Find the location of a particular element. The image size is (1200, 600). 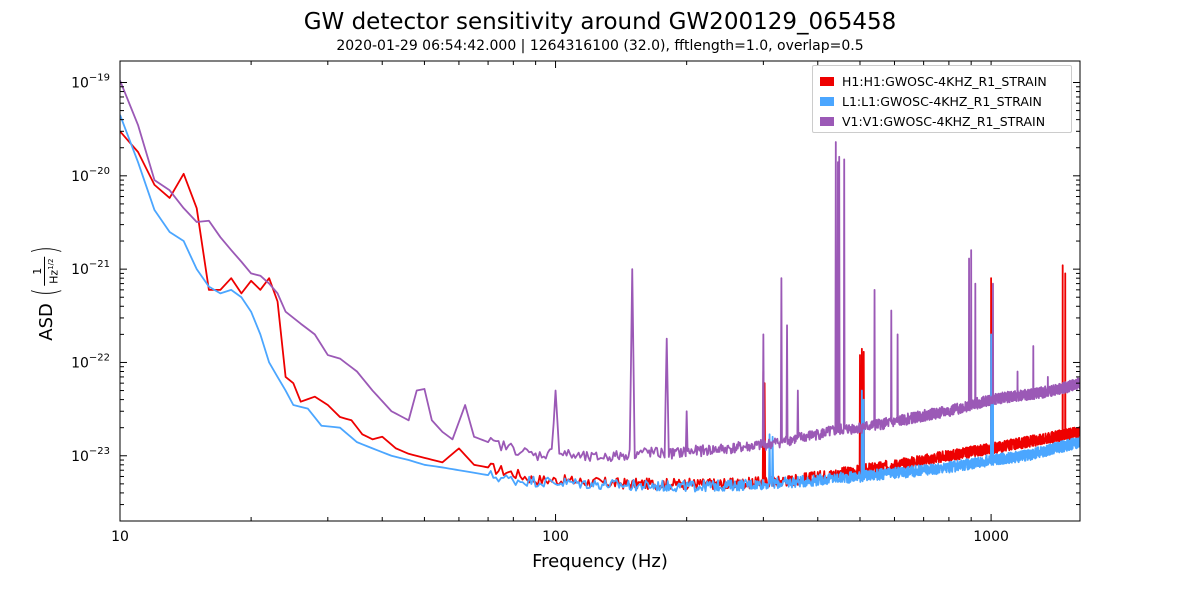

legend-label-v1: V1:V1:GWOSC-4KHZ_R1_STRAIN is located at coordinates (944, 121).